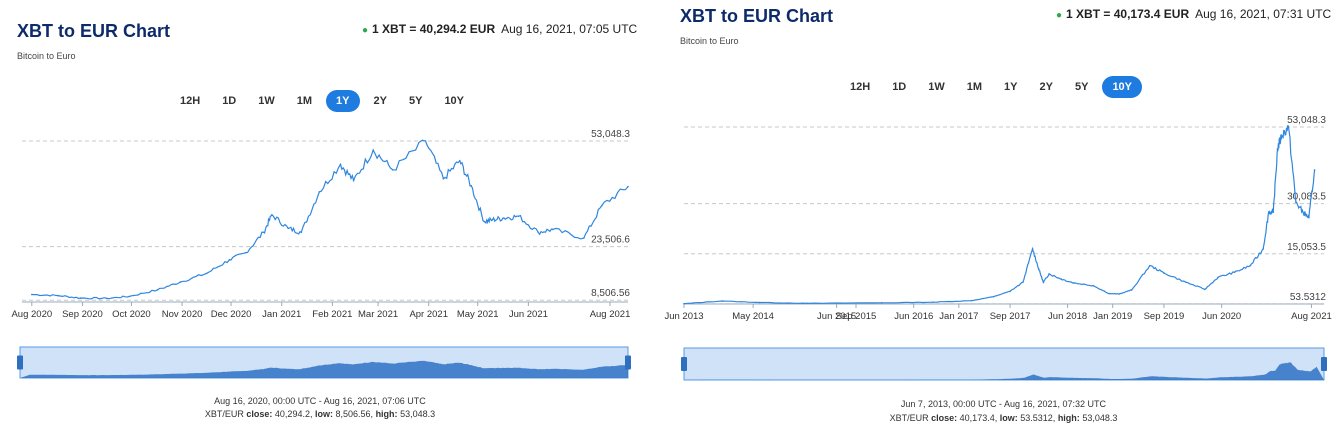 The height and width of the screenshot is (441, 1335). I want to click on x-tick-label: Jun 2018, so click(1067, 316).